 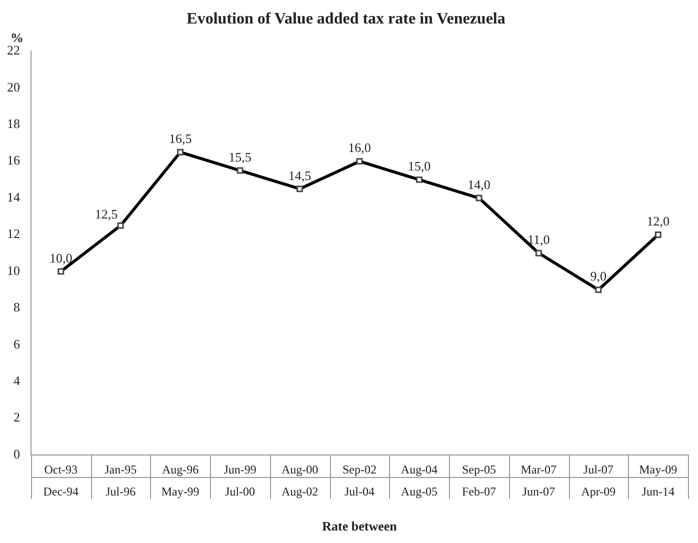 I want to click on y-tick-label: 8, so click(x=17, y=307).